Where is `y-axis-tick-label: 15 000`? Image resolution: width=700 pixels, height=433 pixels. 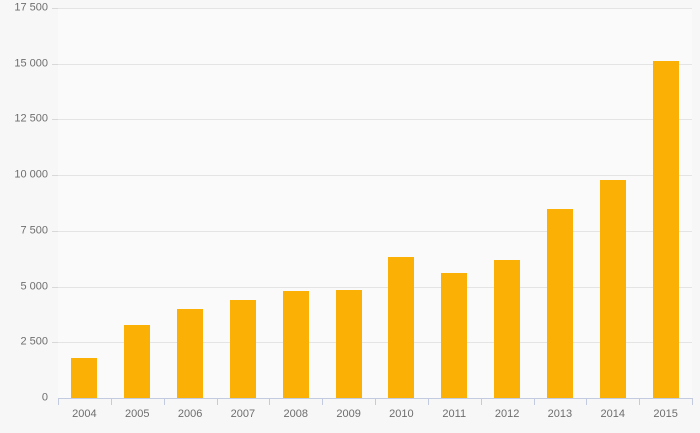
y-axis-tick-label: 15 000 is located at coordinates (31, 63).